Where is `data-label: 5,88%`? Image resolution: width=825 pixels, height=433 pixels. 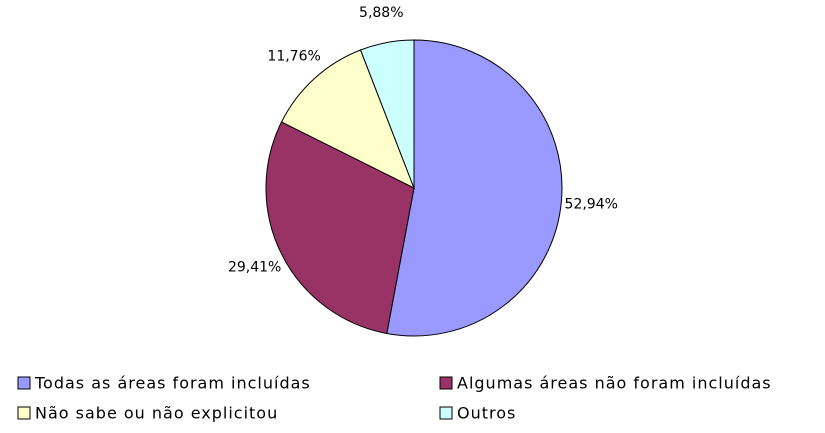
data-label: 5,88% is located at coordinates (381, 13).